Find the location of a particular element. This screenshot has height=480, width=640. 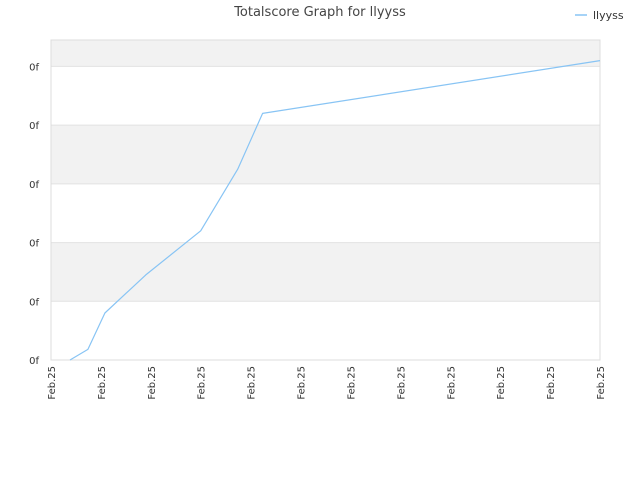

legend: llyyss is located at coordinates (599, 15).